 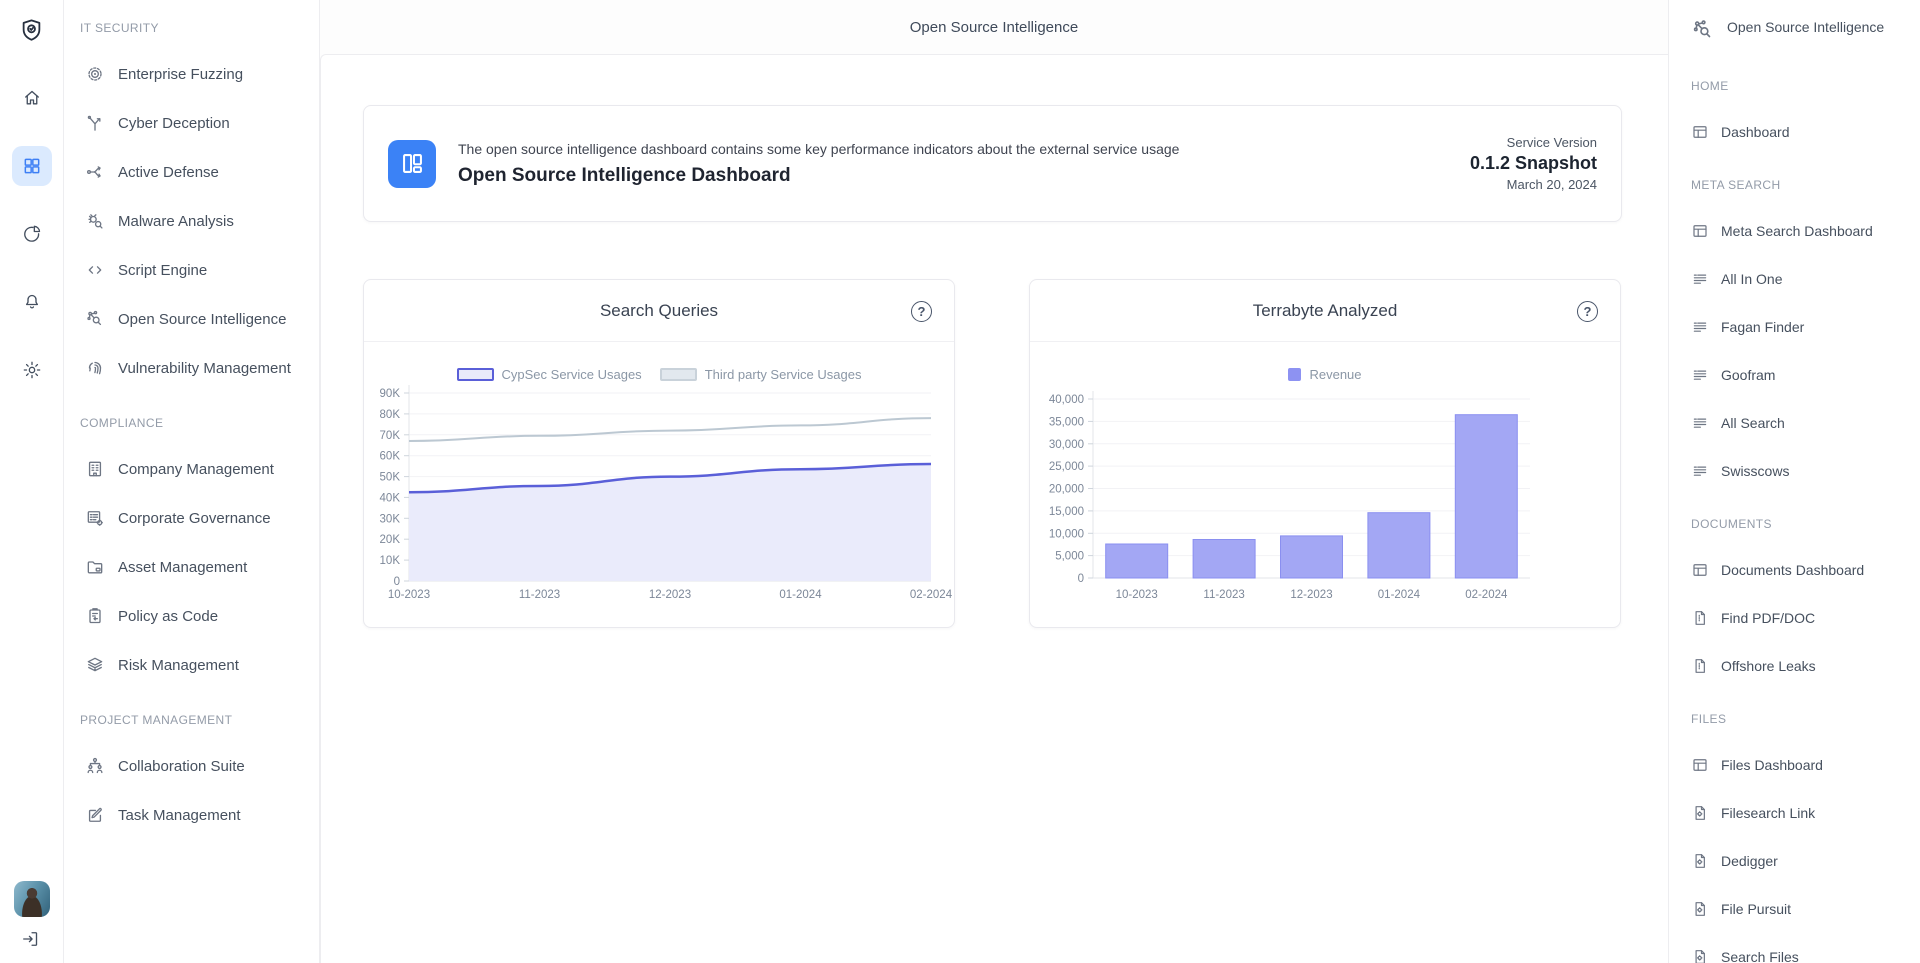 I want to click on sidebar-item-label: Cyber Deception, so click(x=174, y=123).